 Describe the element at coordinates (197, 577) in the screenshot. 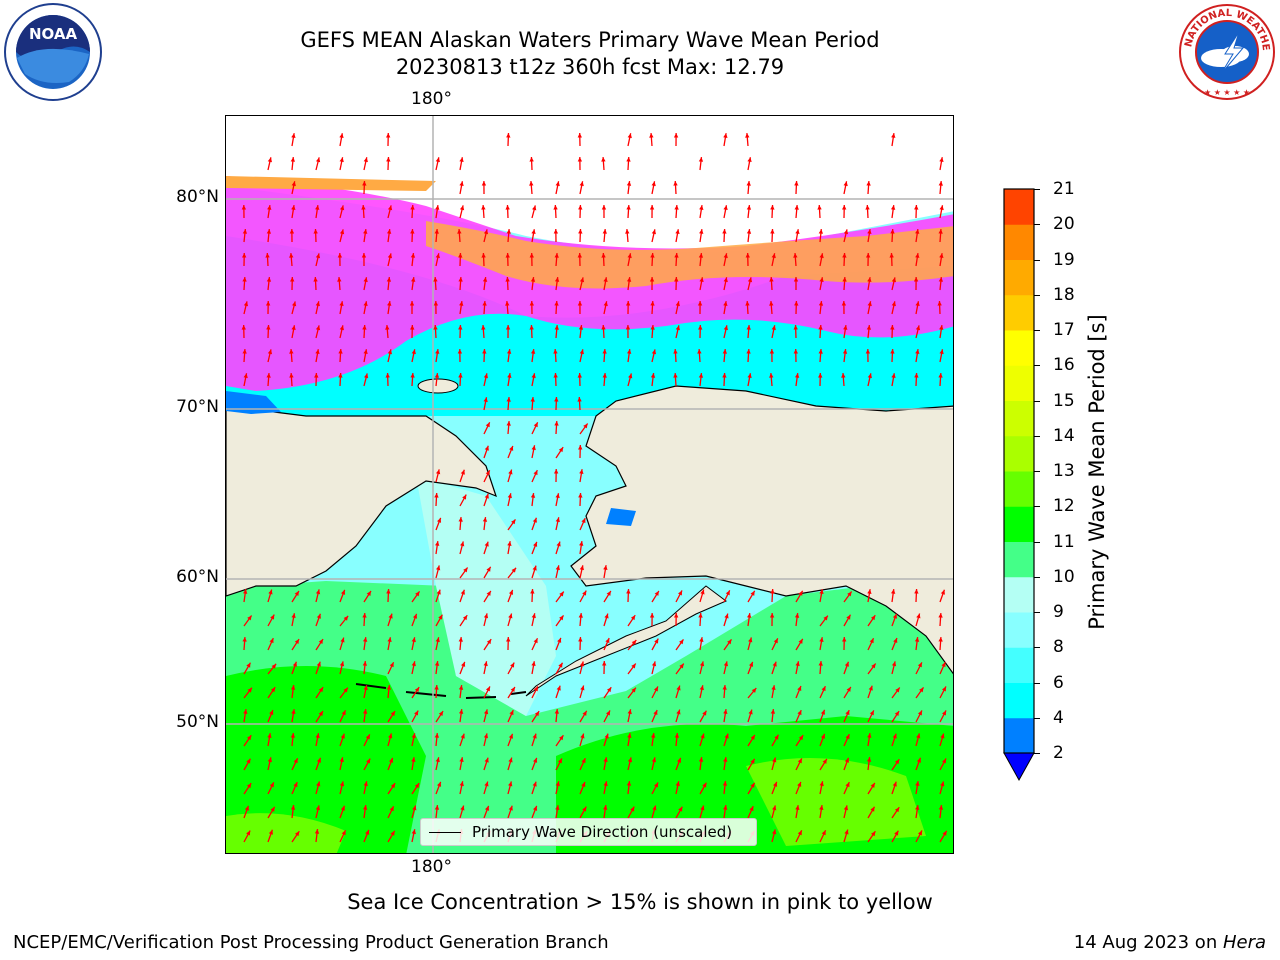

I see `lat-label-60n: 60°N` at that location.